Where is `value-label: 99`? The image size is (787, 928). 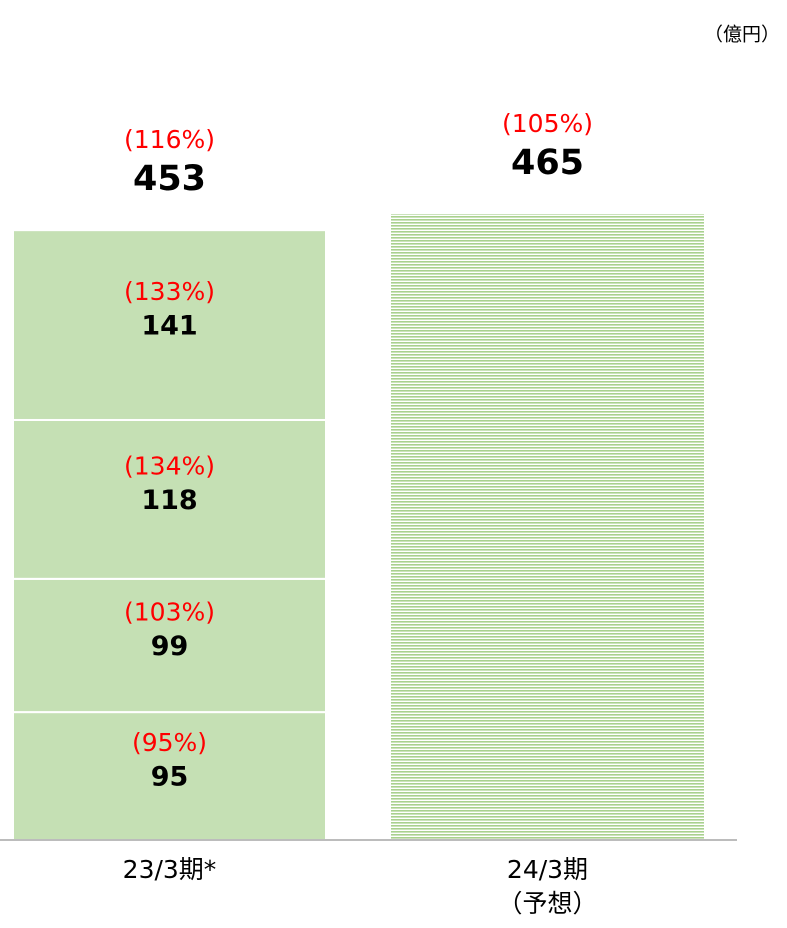 value-label: 99 is located at coordinates (170, 646).